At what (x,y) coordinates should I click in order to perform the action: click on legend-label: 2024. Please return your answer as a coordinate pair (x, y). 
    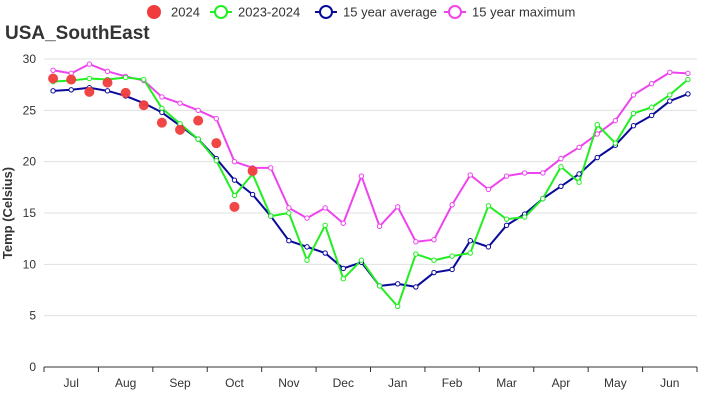
    Looking at the image, I should click on (185, 12).